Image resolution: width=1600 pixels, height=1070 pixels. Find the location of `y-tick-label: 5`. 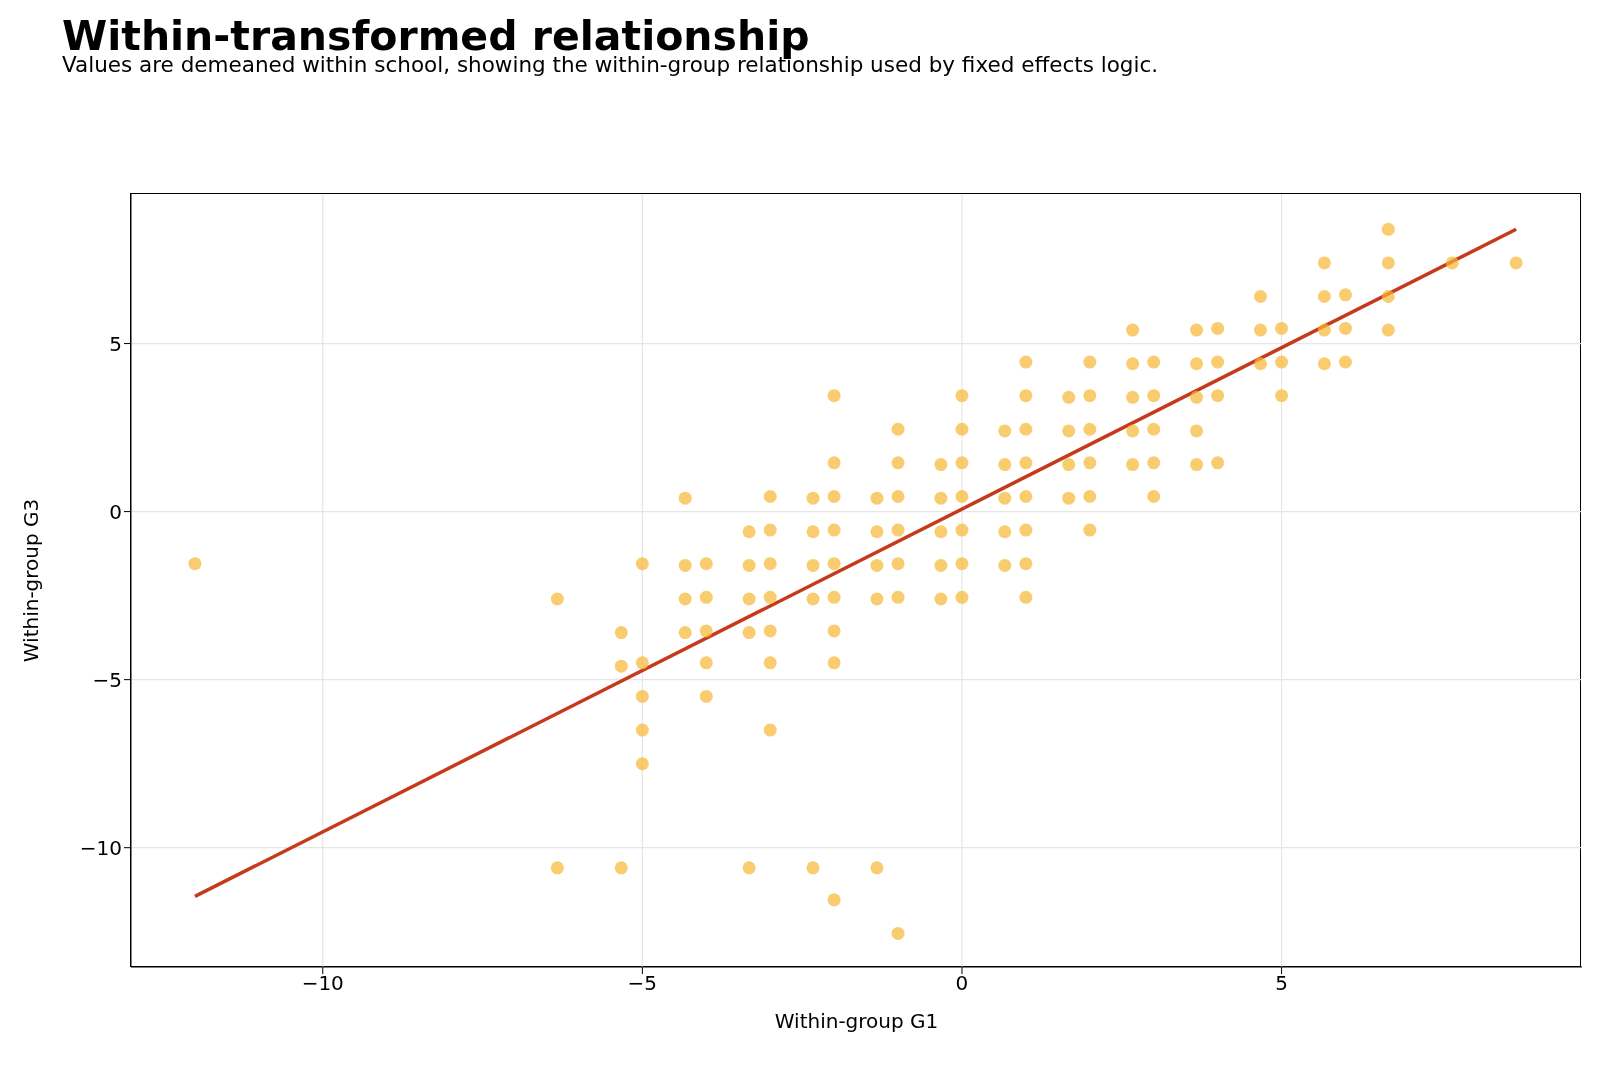

y-tick-label: 5 is located at coordinates (115, 343).